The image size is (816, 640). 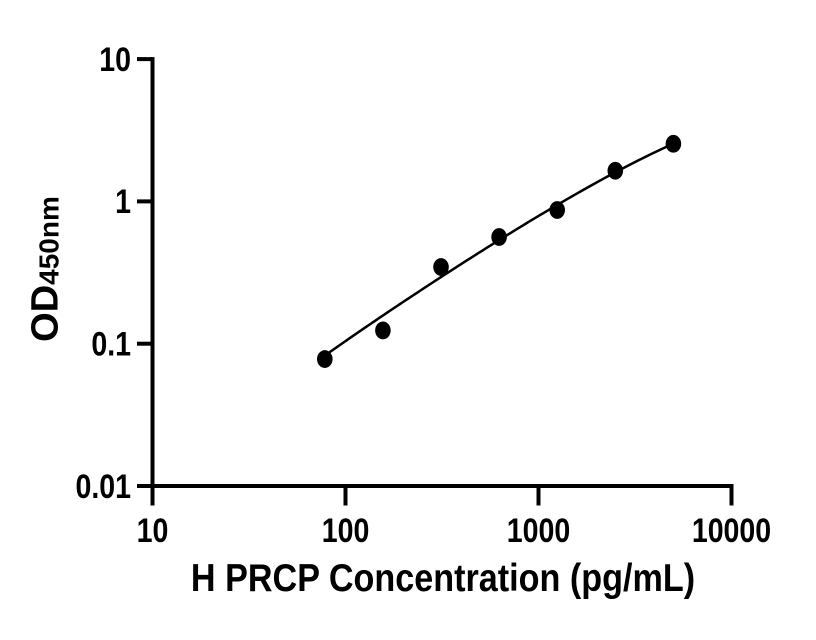 I want to click on x-axis-title: H PRCP Concentration (pg/mL), so click(x=443, y=578).